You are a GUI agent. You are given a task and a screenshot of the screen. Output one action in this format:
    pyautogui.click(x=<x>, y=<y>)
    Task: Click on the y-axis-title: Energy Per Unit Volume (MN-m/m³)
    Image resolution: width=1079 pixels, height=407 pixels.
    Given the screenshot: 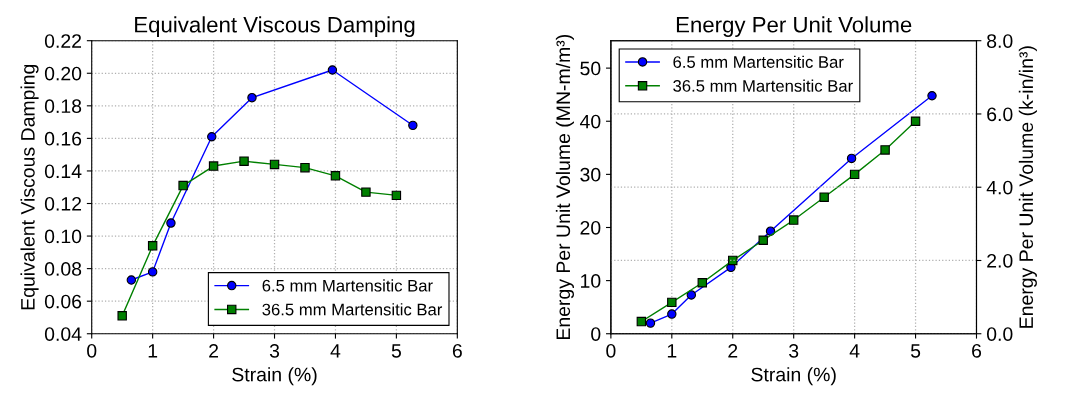 What is the action you would take?
    pyautogui.click(x=564, y=187)
    